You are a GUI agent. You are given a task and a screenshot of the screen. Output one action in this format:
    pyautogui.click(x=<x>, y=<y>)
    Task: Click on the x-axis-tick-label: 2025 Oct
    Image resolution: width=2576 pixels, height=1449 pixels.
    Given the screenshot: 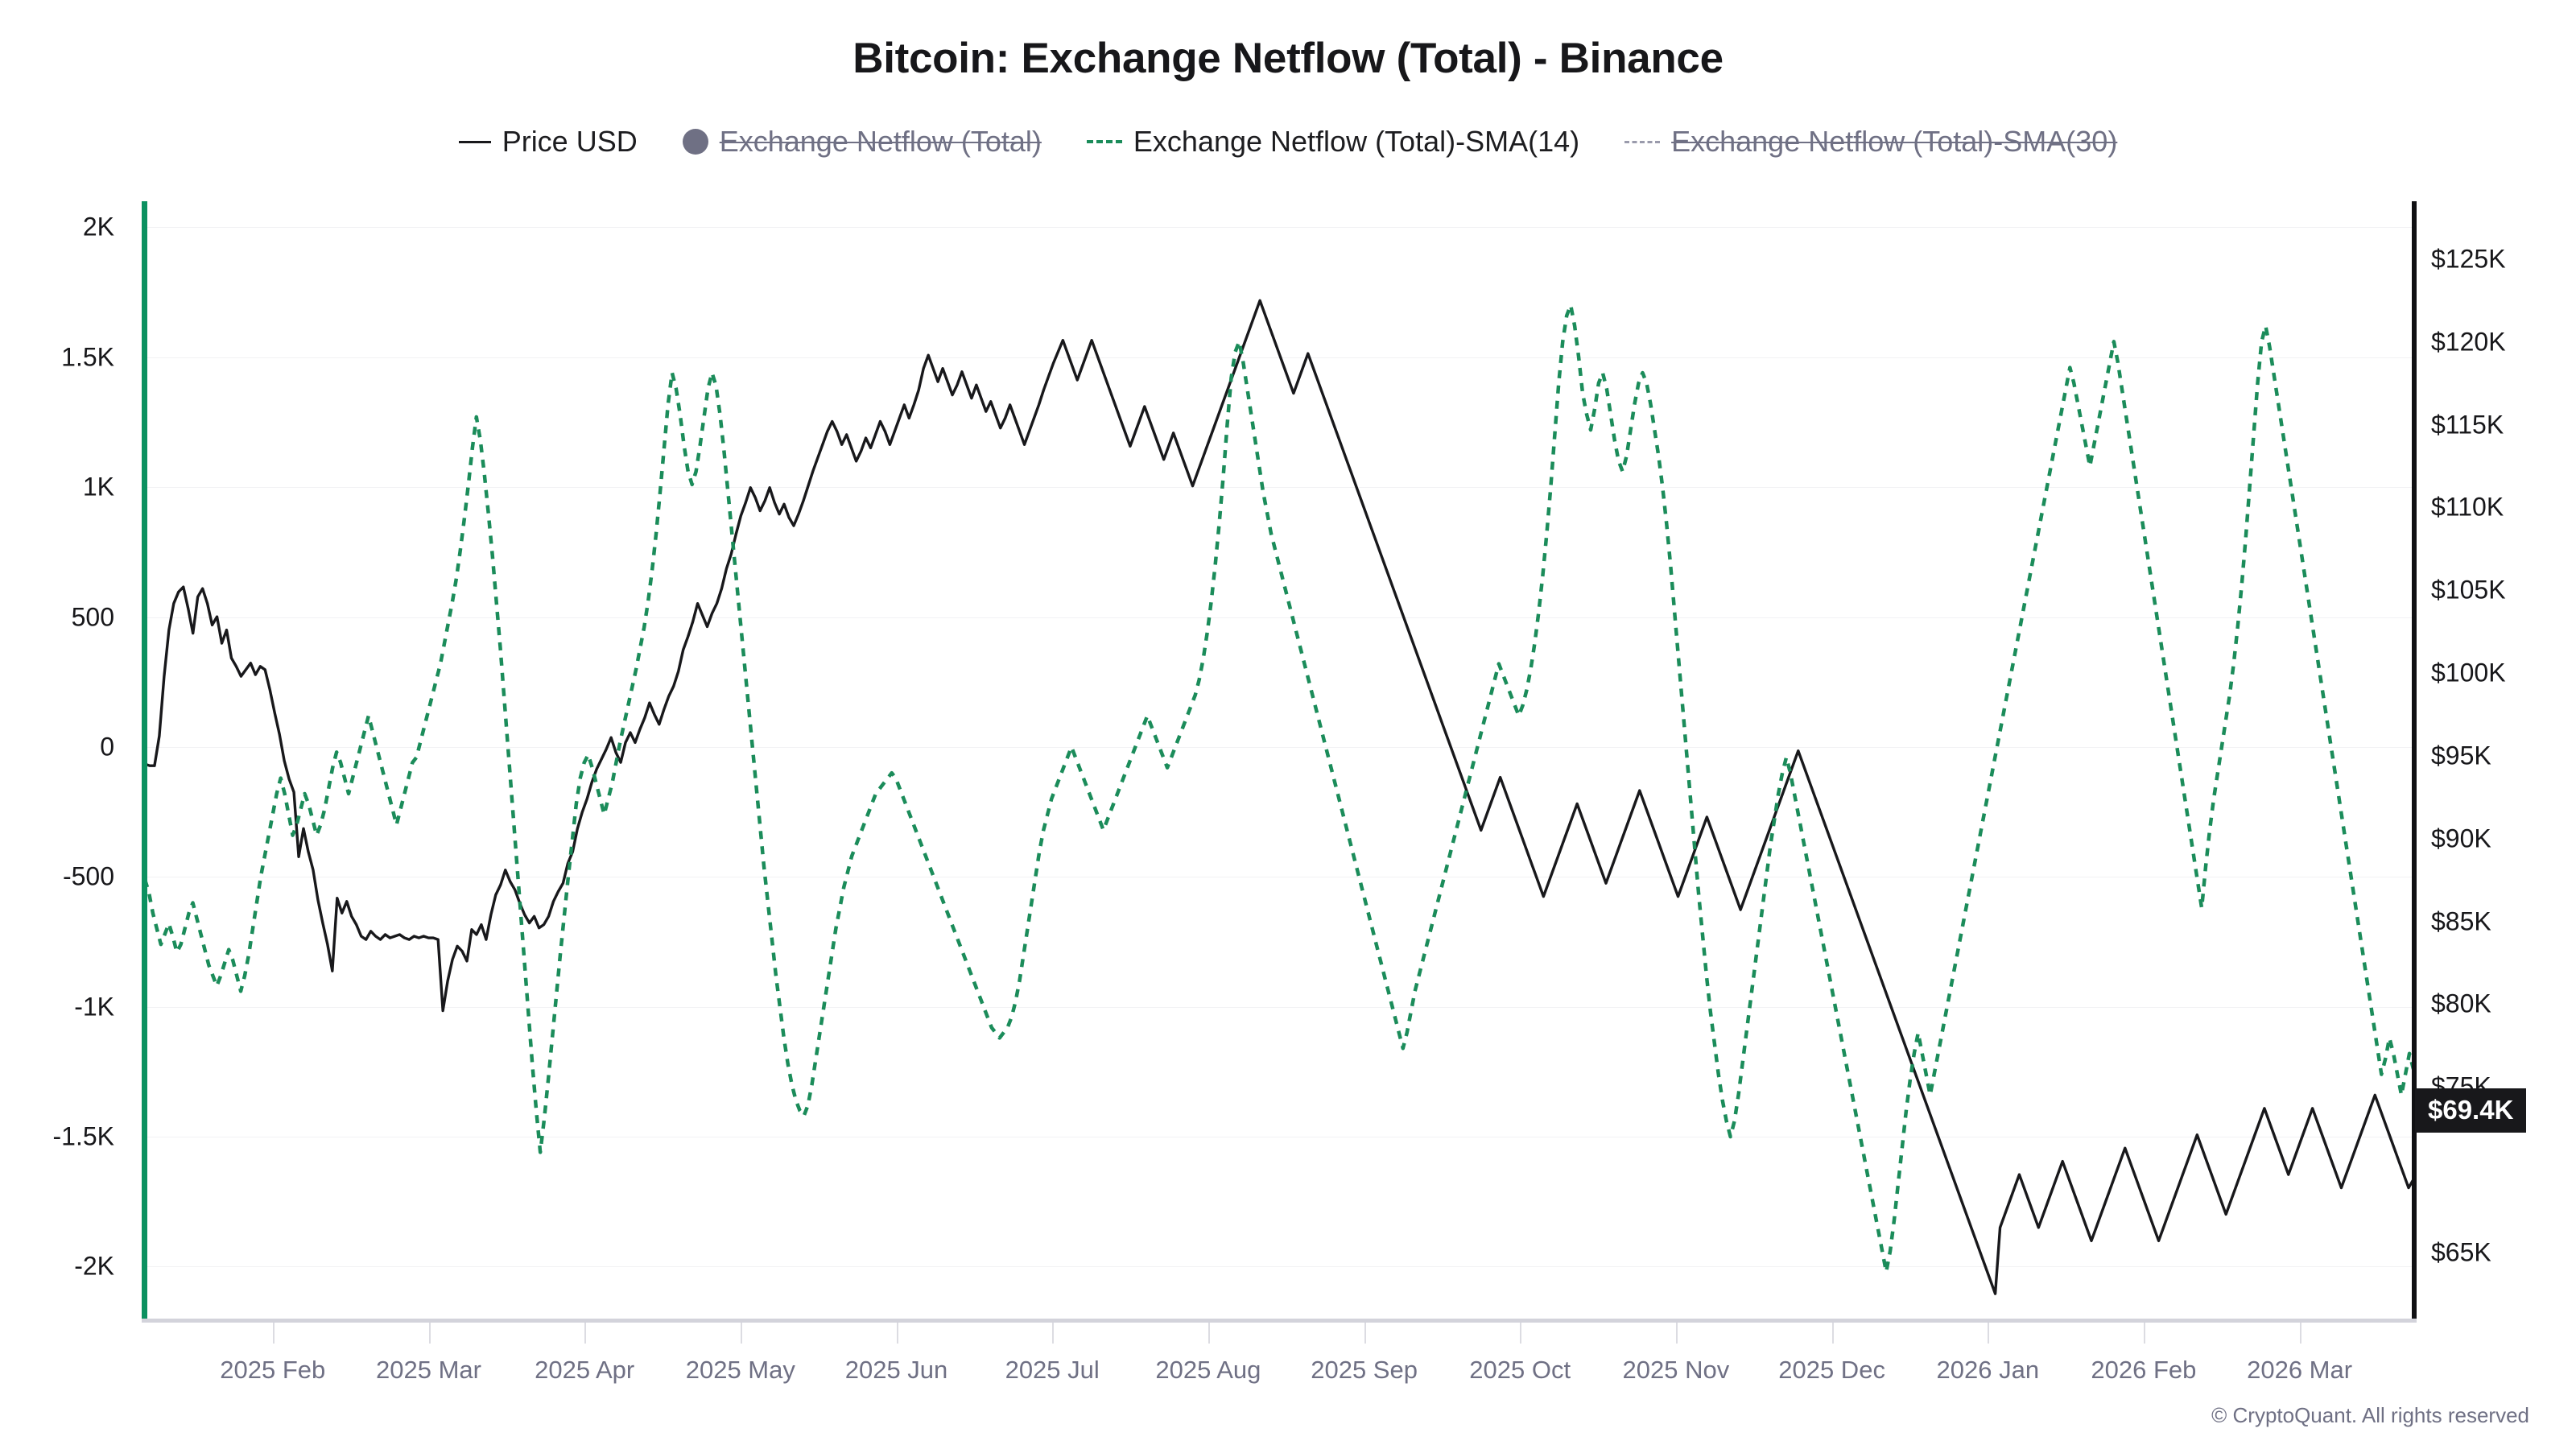 What is the action you would take?
    pyautogui.click(x=1520, y=1370)
    